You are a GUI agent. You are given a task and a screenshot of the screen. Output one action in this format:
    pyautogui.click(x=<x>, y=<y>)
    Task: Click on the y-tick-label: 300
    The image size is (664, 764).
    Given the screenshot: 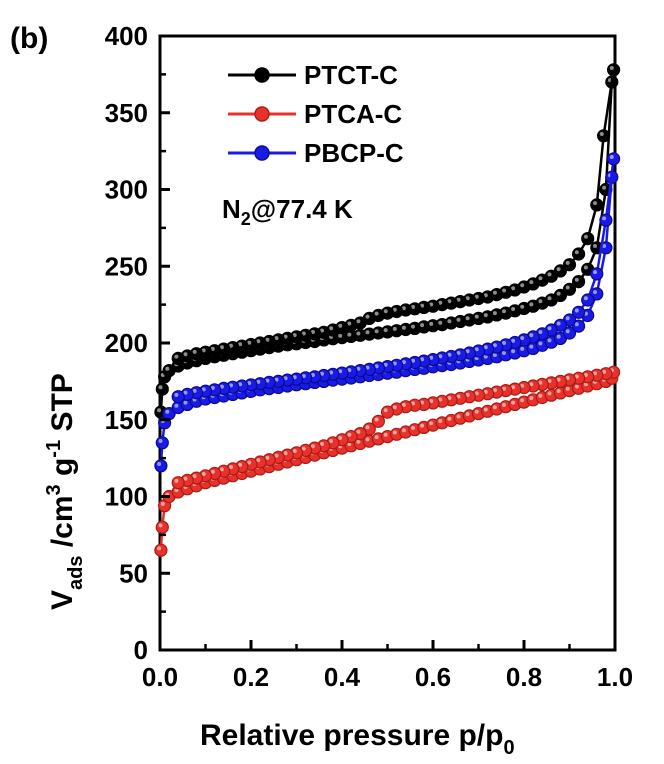 What is the action you would take?
    pyautogui.click(x=126, y=190)
    